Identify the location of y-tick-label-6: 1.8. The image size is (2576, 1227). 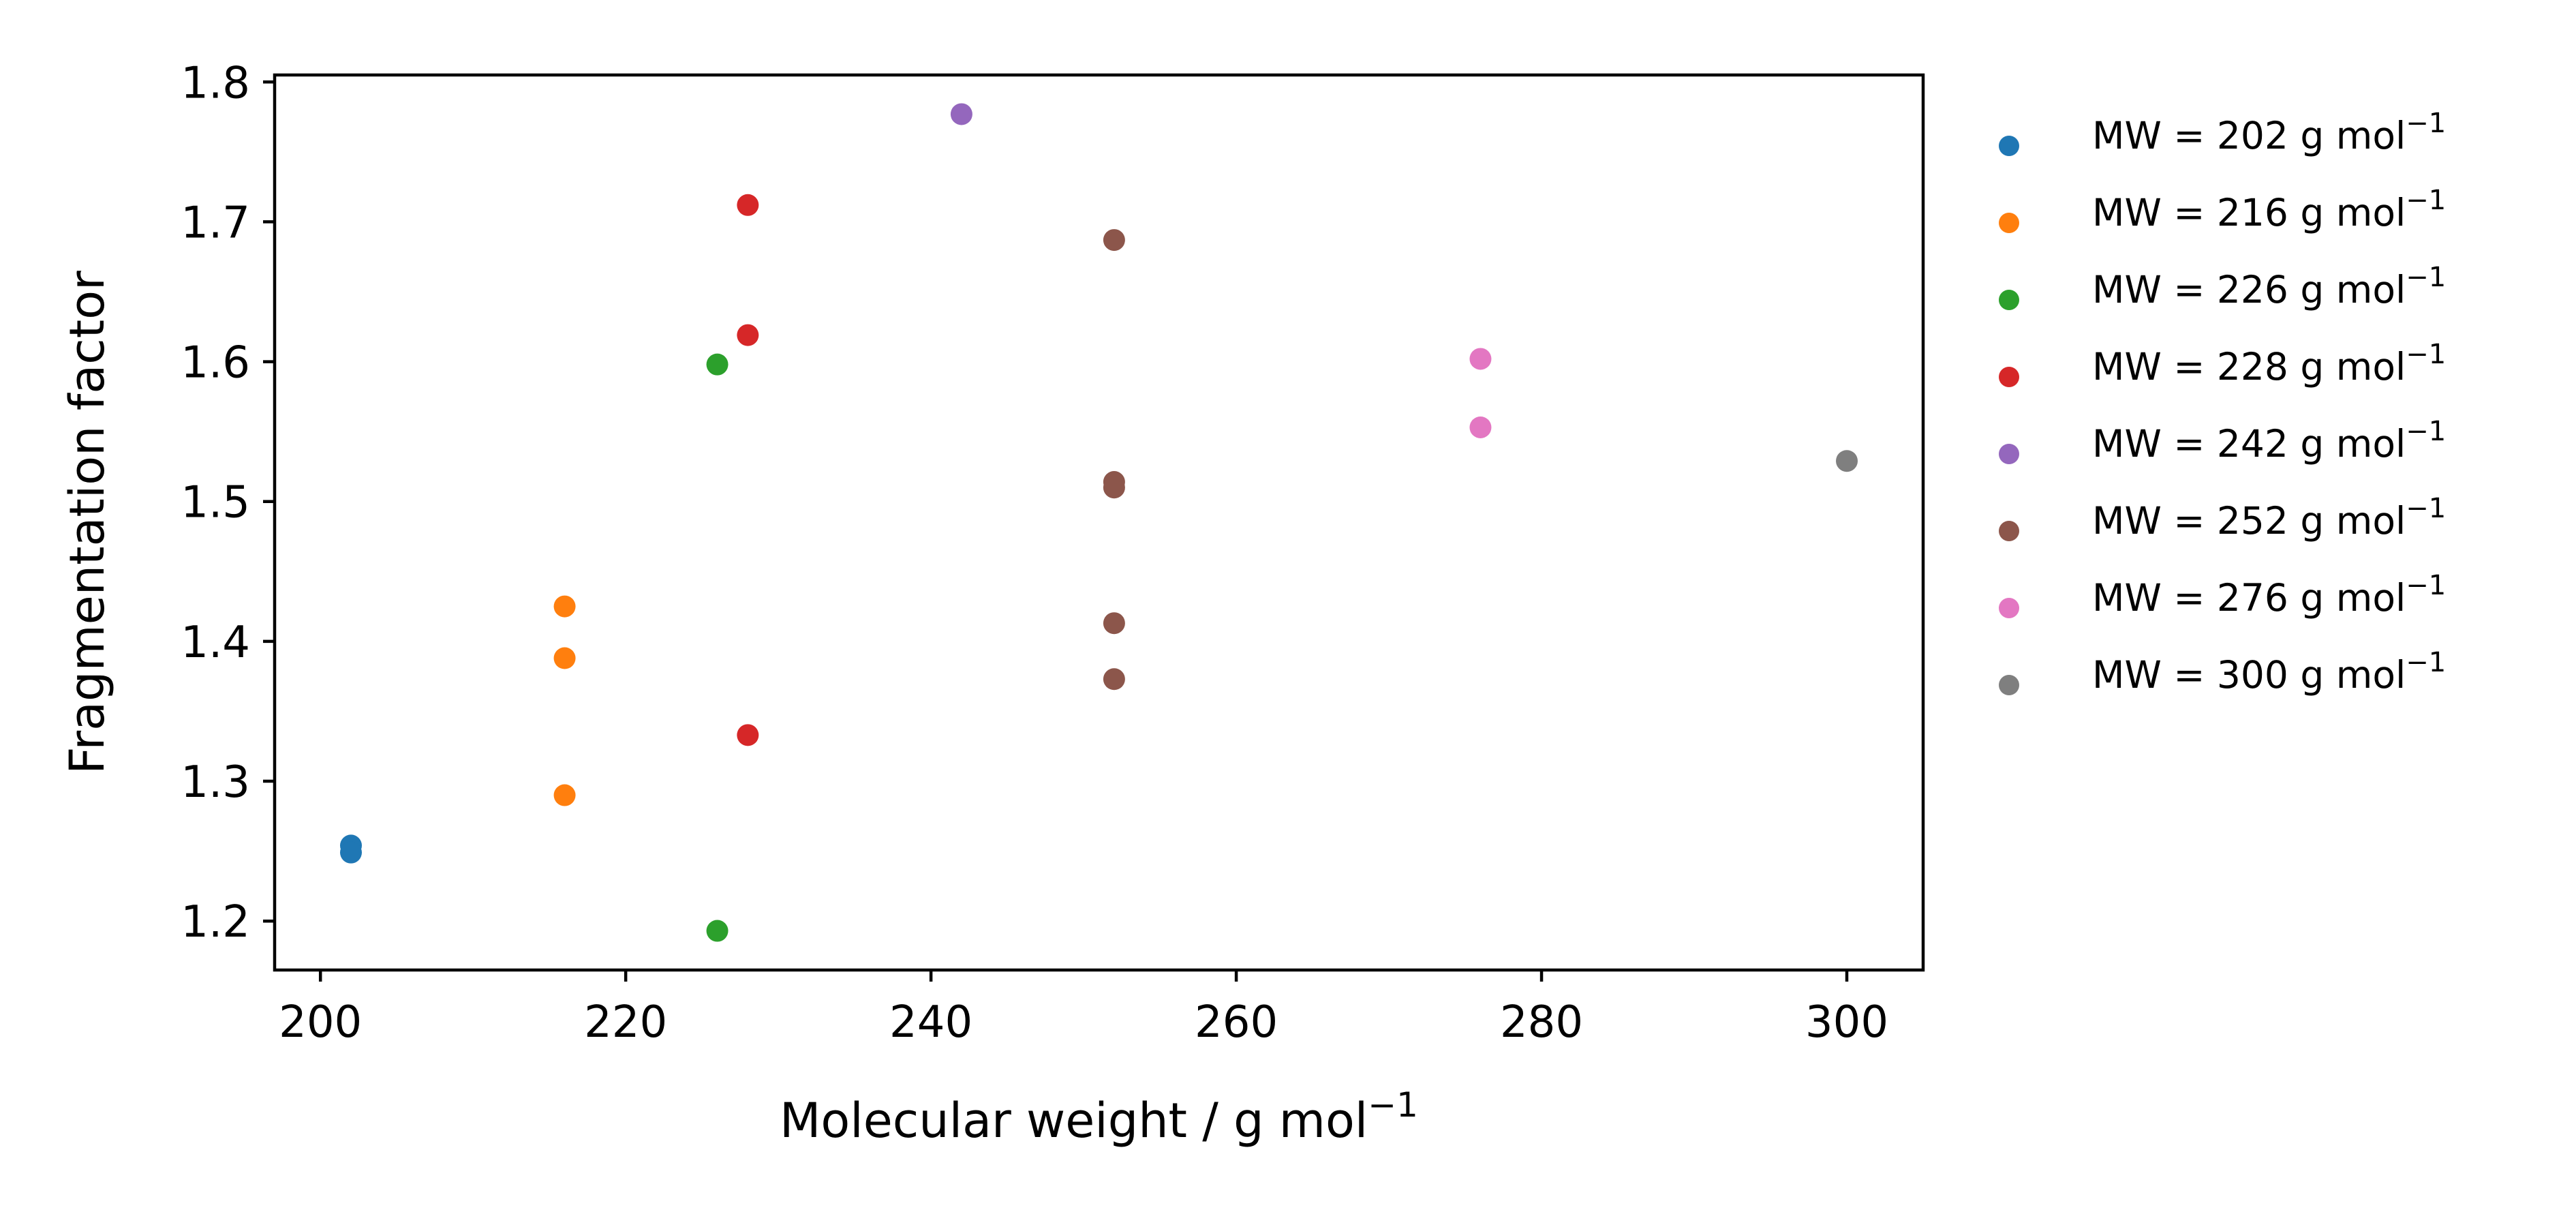
(216, 83).